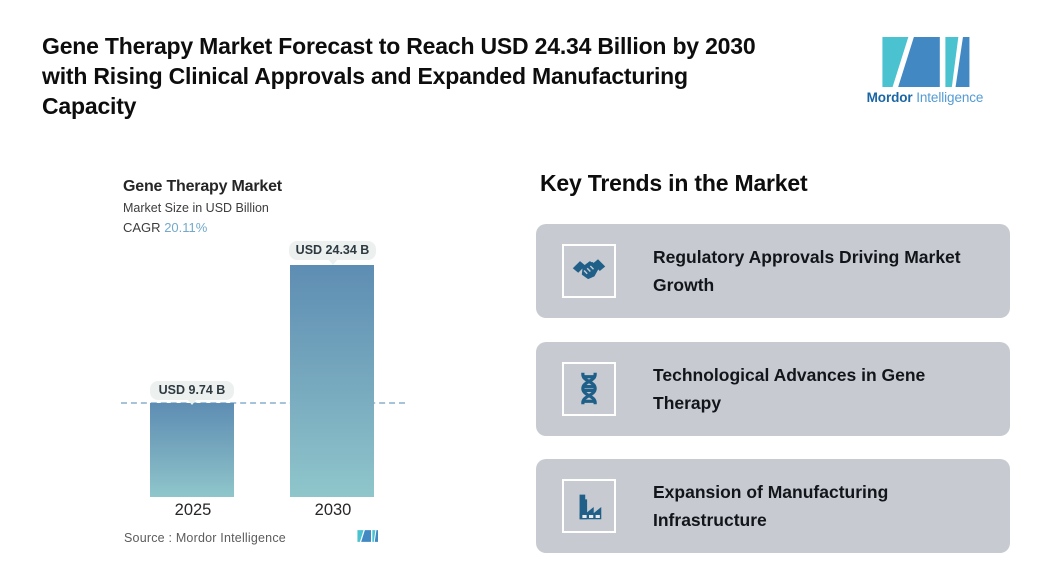  I want to click on brand-name-bold: Mordor, so click(889, 97).